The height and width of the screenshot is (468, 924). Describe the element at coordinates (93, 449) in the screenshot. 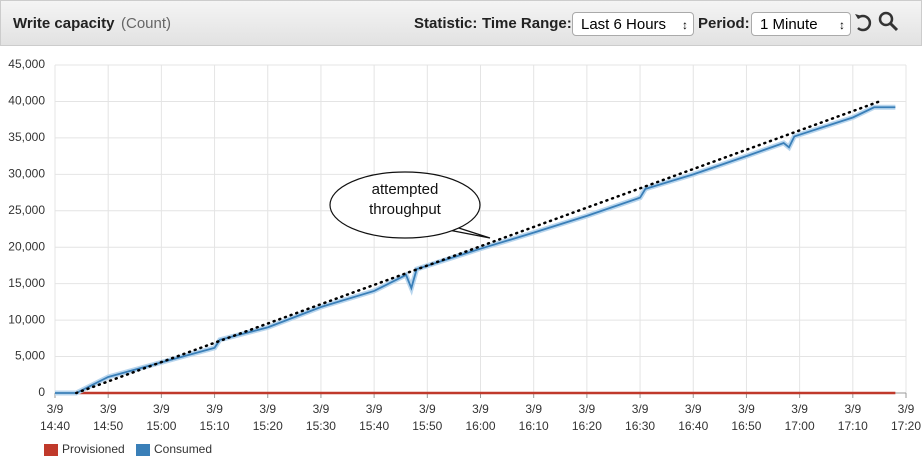

I see `legend-label: Provisioned` at that location.